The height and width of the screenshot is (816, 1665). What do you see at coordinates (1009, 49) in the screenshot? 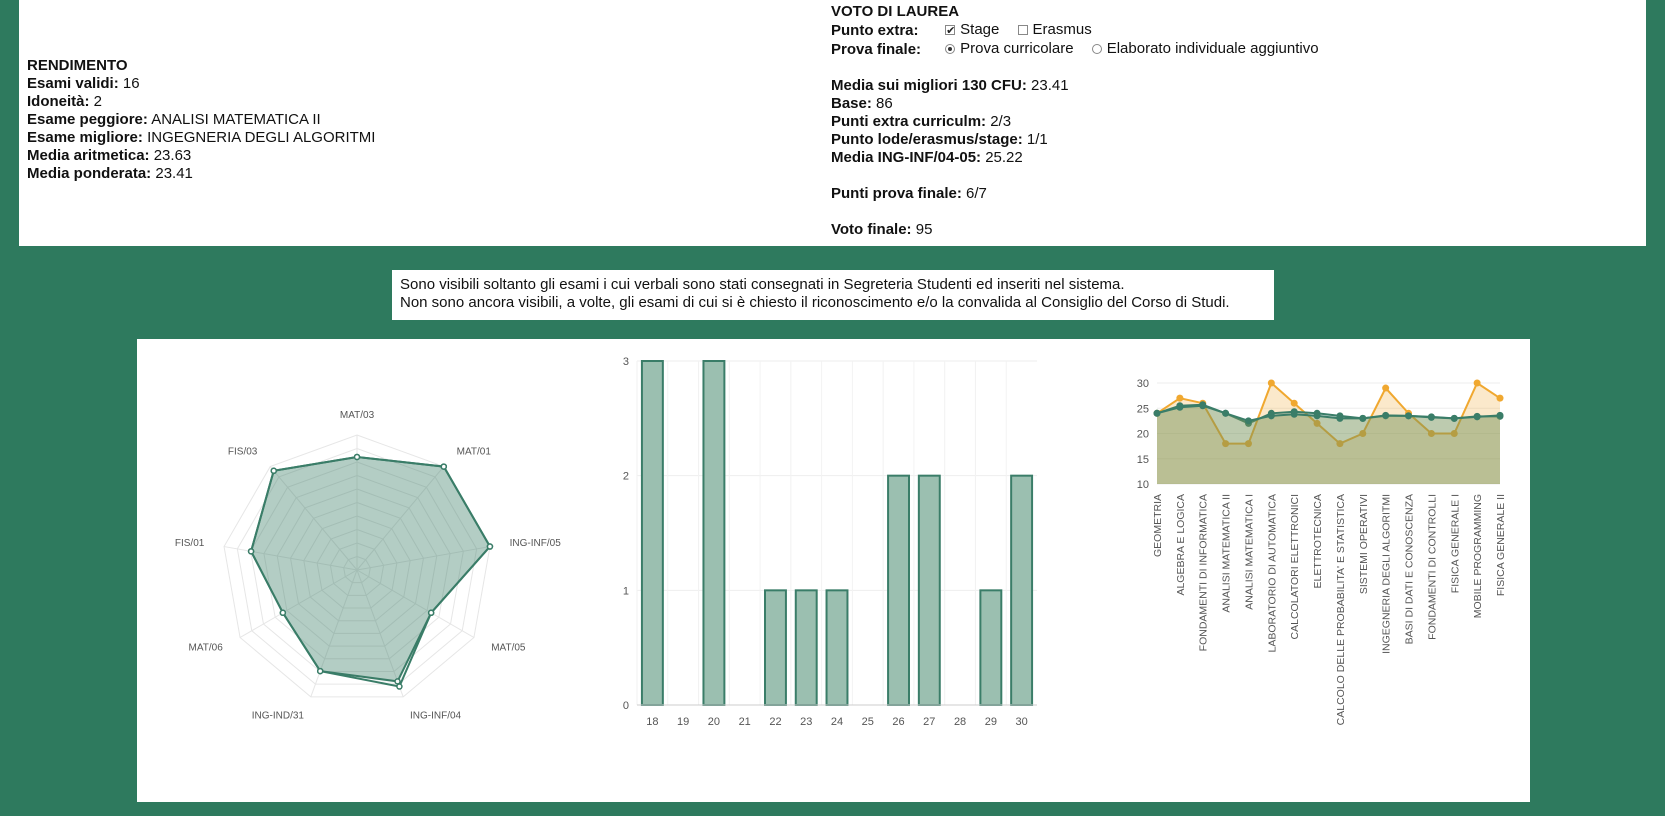
I see `prova-curricolare-option: Prova curricolare` at bounding box center [1009, 49].